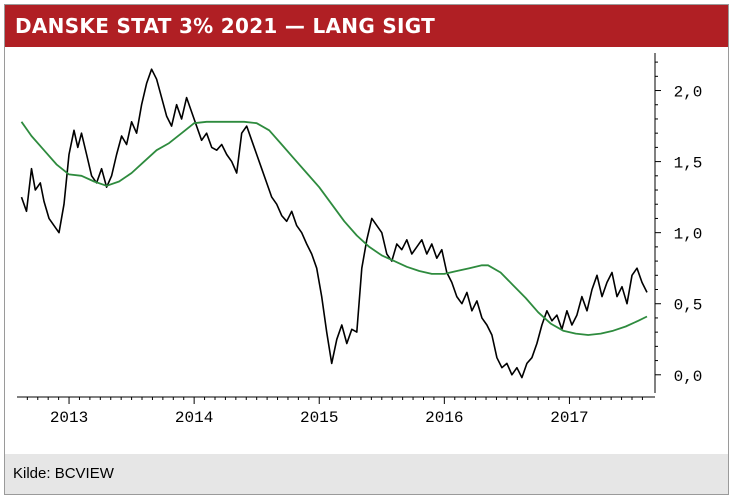 This screenshot has width=735, height=501. What do you see at coordinates (688, 164) in the screenshot?
I see `y-tick-label: 1,5` at bounding box center [688, 164].